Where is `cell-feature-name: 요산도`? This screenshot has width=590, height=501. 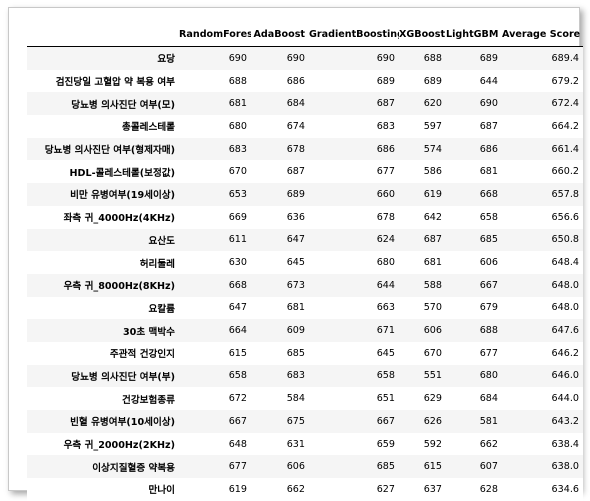
cell-feature-name: 요산도 is located at coordinates (161, 241).